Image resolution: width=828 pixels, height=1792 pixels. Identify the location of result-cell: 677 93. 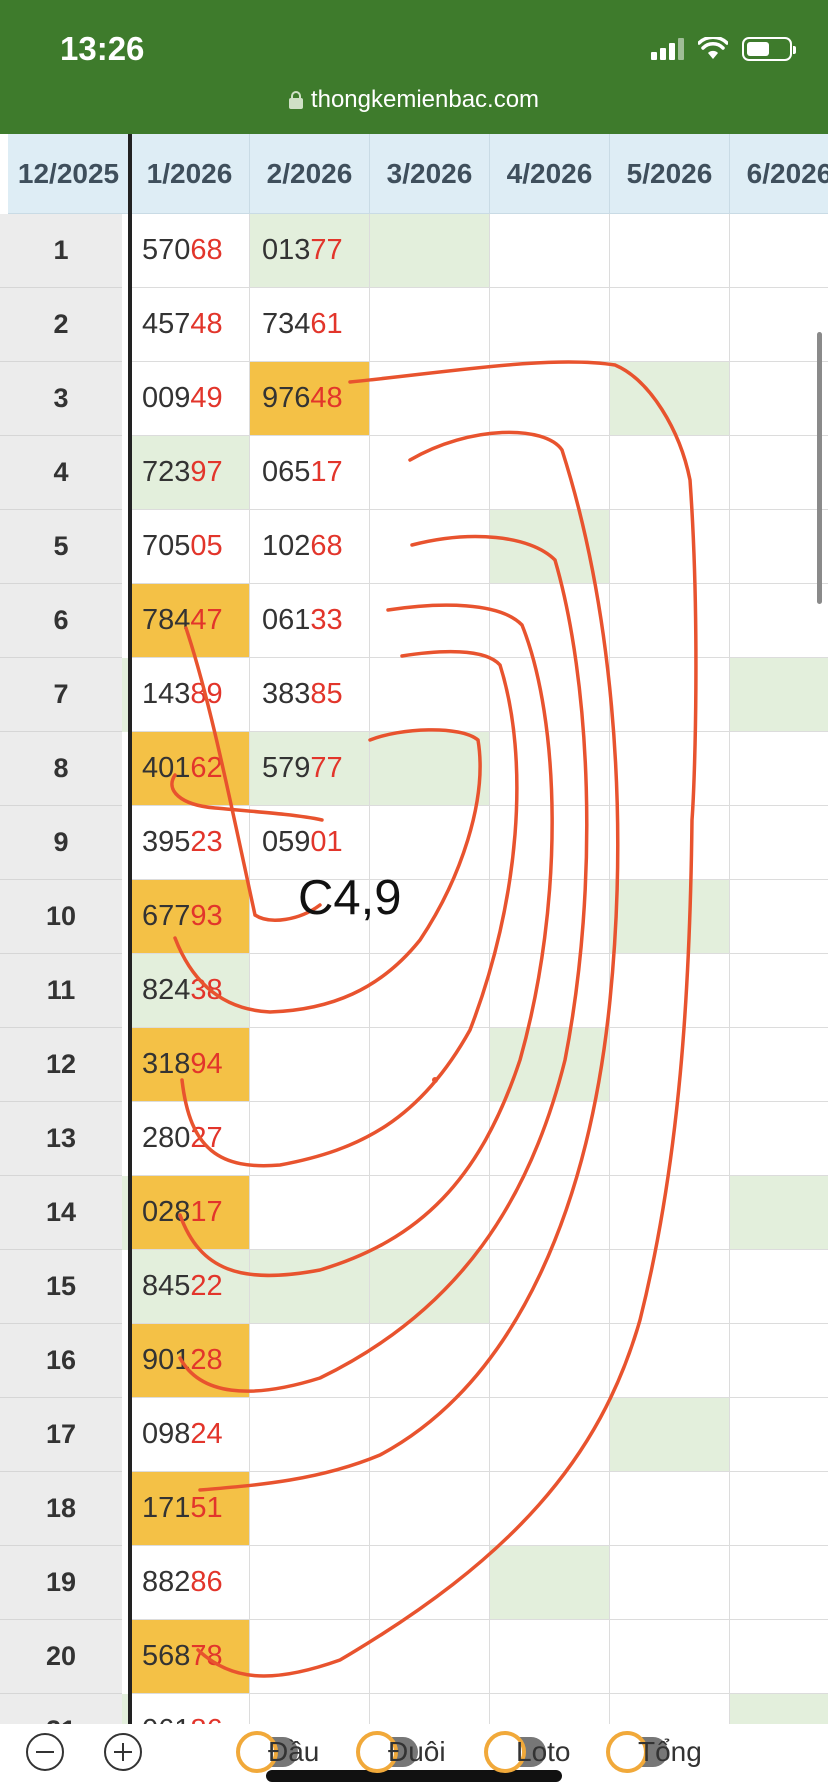
(190, 917).